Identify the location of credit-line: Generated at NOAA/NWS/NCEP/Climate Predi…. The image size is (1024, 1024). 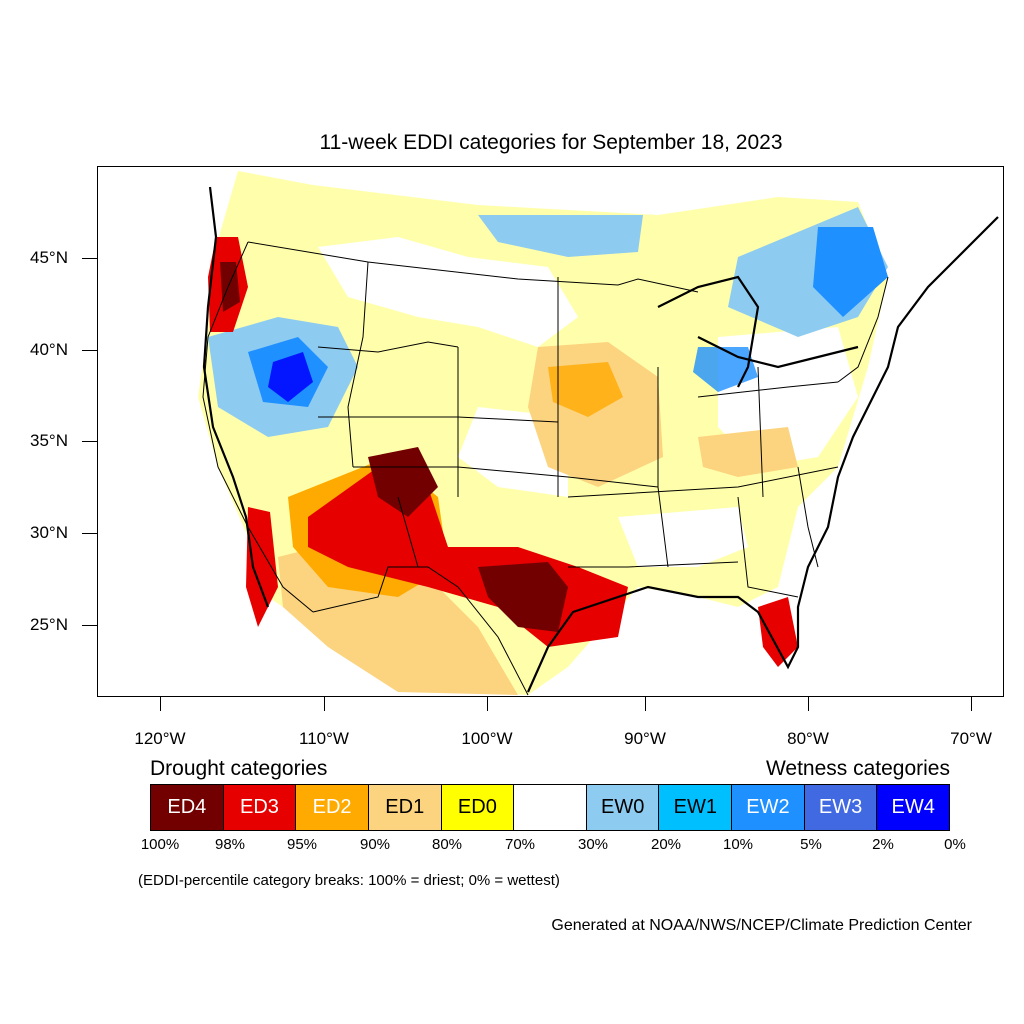
(761, 925).